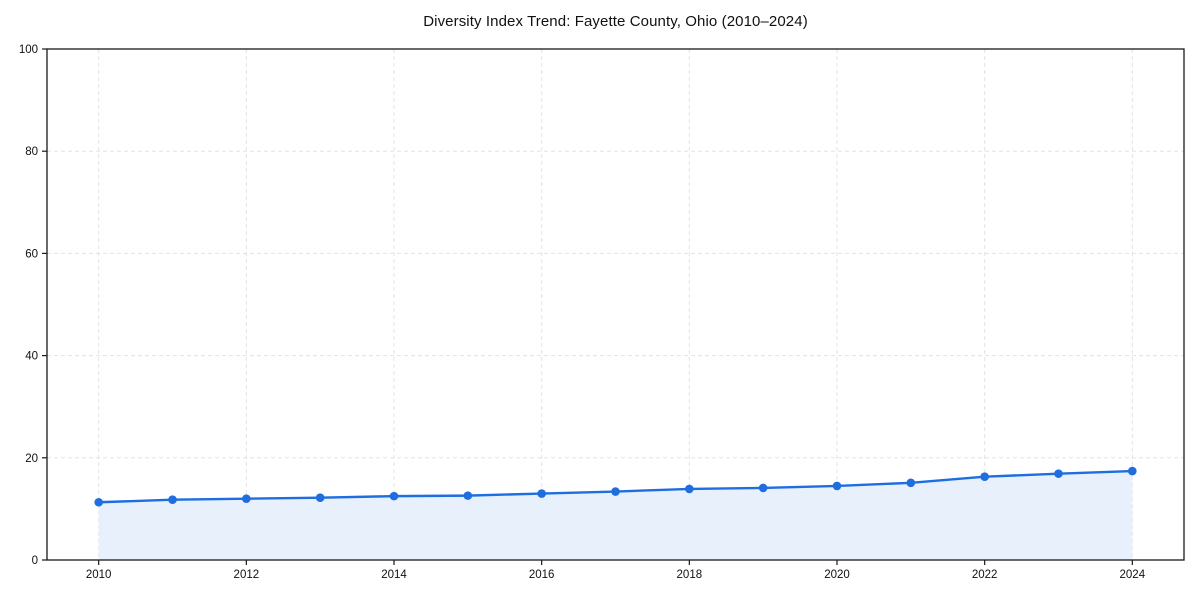  I want to click on y-tick-label: 40, so click(31, 357).